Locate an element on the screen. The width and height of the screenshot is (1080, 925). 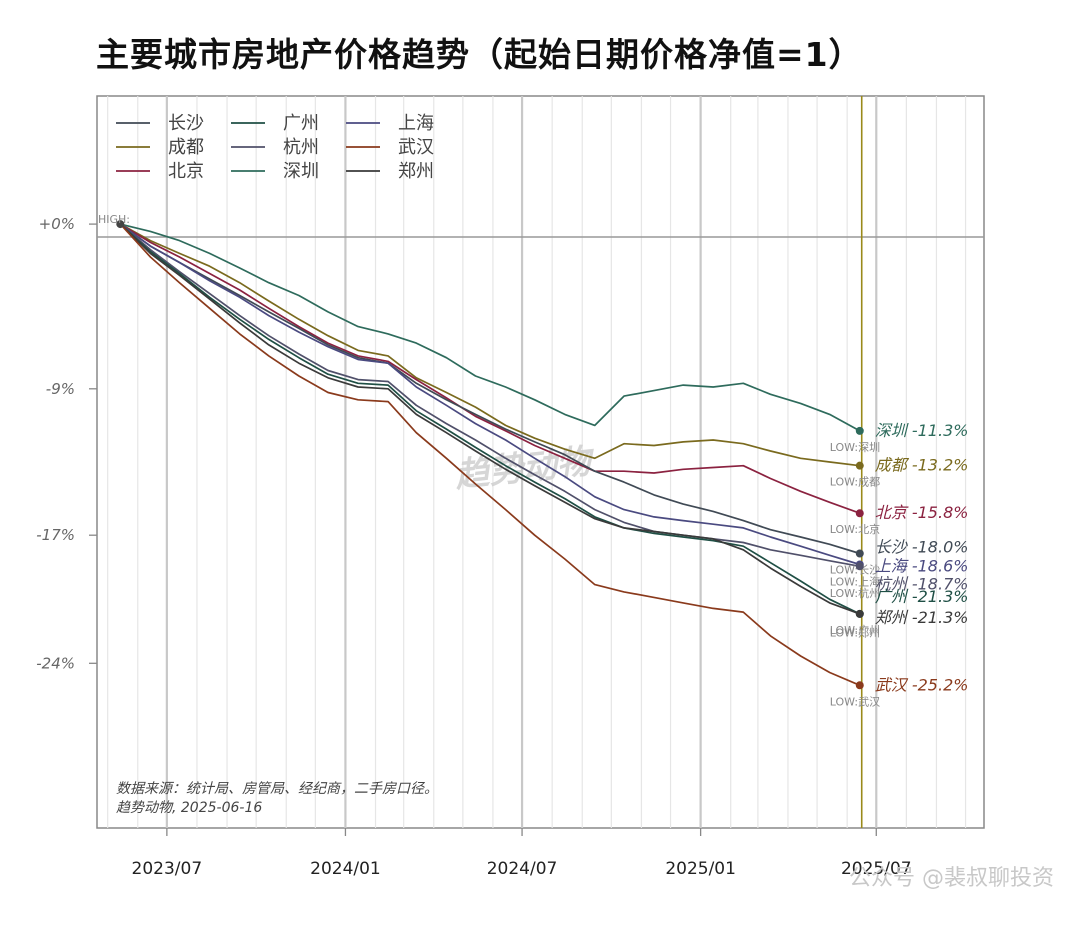
x-tick-label: 2024/01 is located at coordinates (345, 869).